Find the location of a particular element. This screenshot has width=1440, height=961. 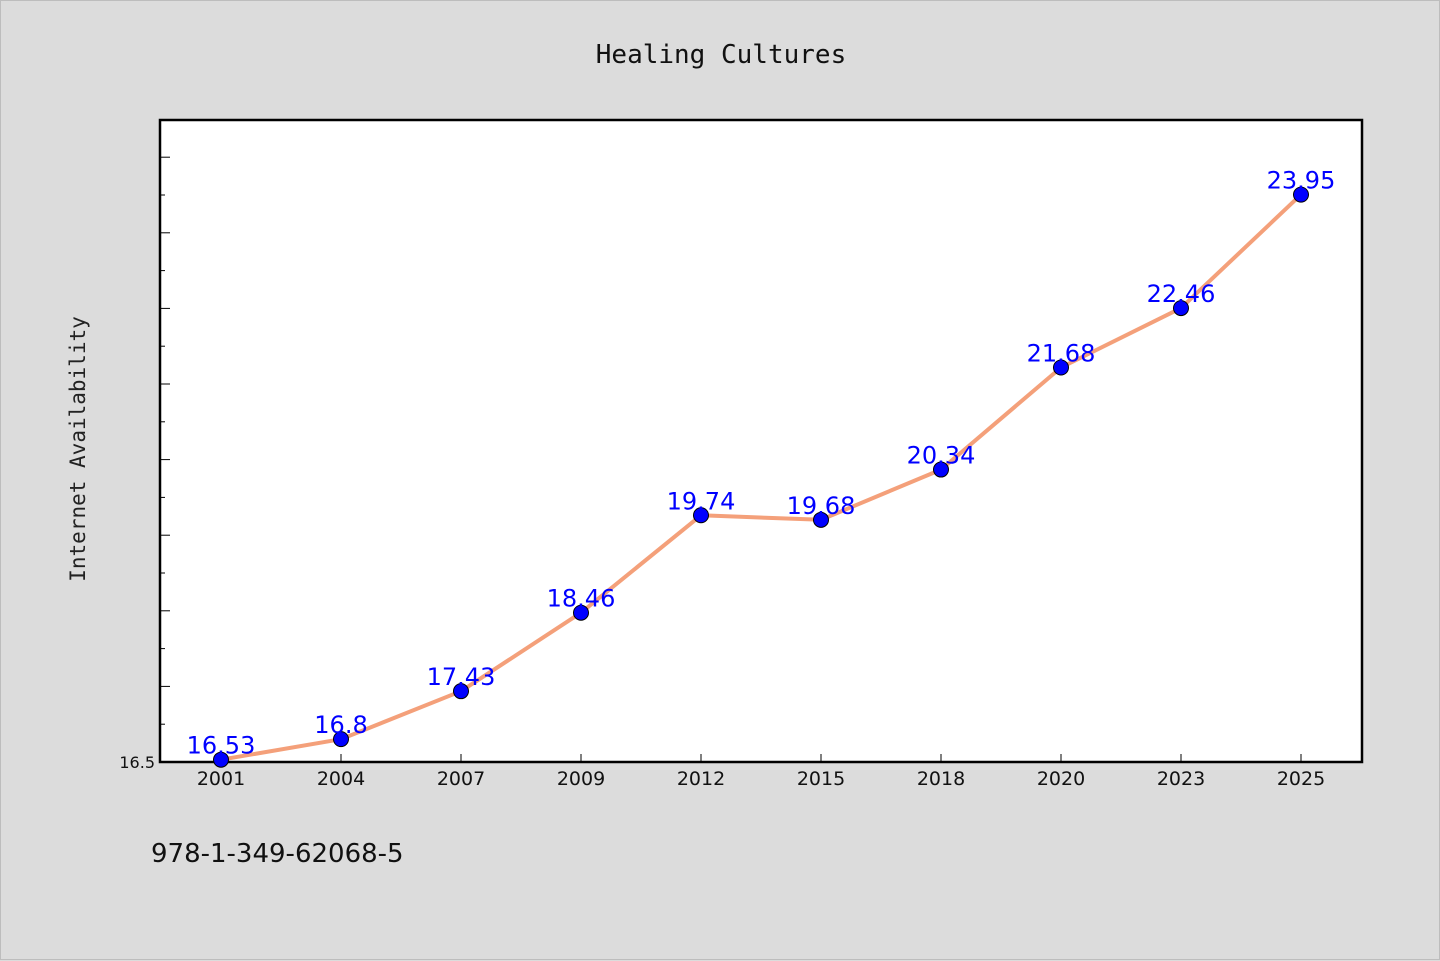

chart-title: Healing Cultures is located at coordinates (721, 55).